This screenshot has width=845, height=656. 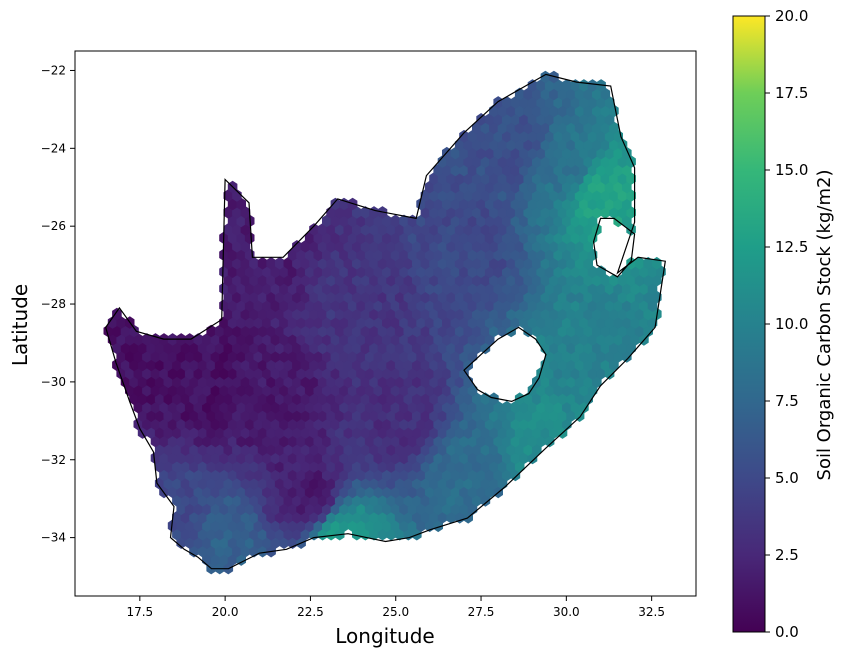 I want to click on colorbar-tick-label: 15.0, so click(x=791, y=170).